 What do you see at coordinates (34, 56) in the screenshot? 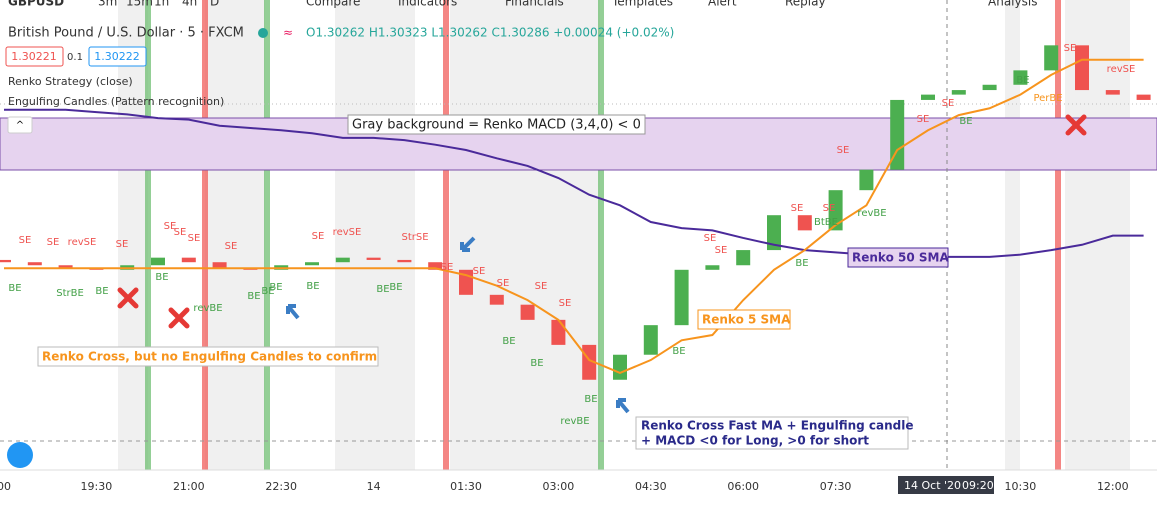
I see `bid-box` at bounding box center [34, 56].